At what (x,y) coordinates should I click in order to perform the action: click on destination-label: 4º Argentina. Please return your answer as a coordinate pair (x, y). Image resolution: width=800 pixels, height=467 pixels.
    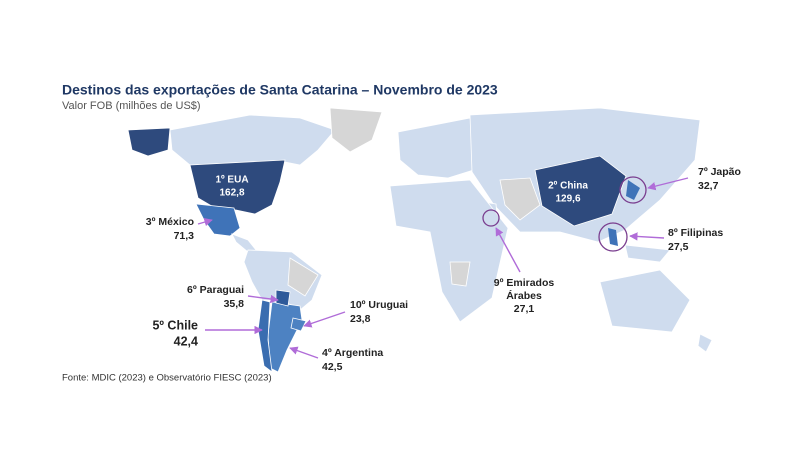
    Looking at the image, I should click on (352, 353).